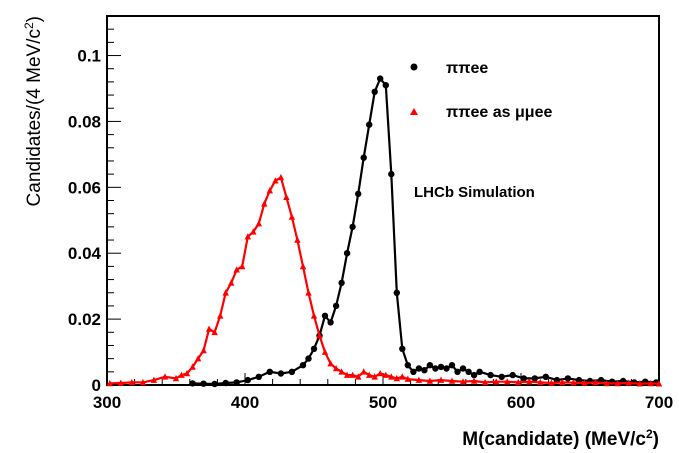 This screenshot has height=453, width=679. What do you see at coordinates (499, 112) in the screenshot?
I see `legend-label-pipiee-as-mumuee: ππee as μμee` at bounding box center [499, 112].